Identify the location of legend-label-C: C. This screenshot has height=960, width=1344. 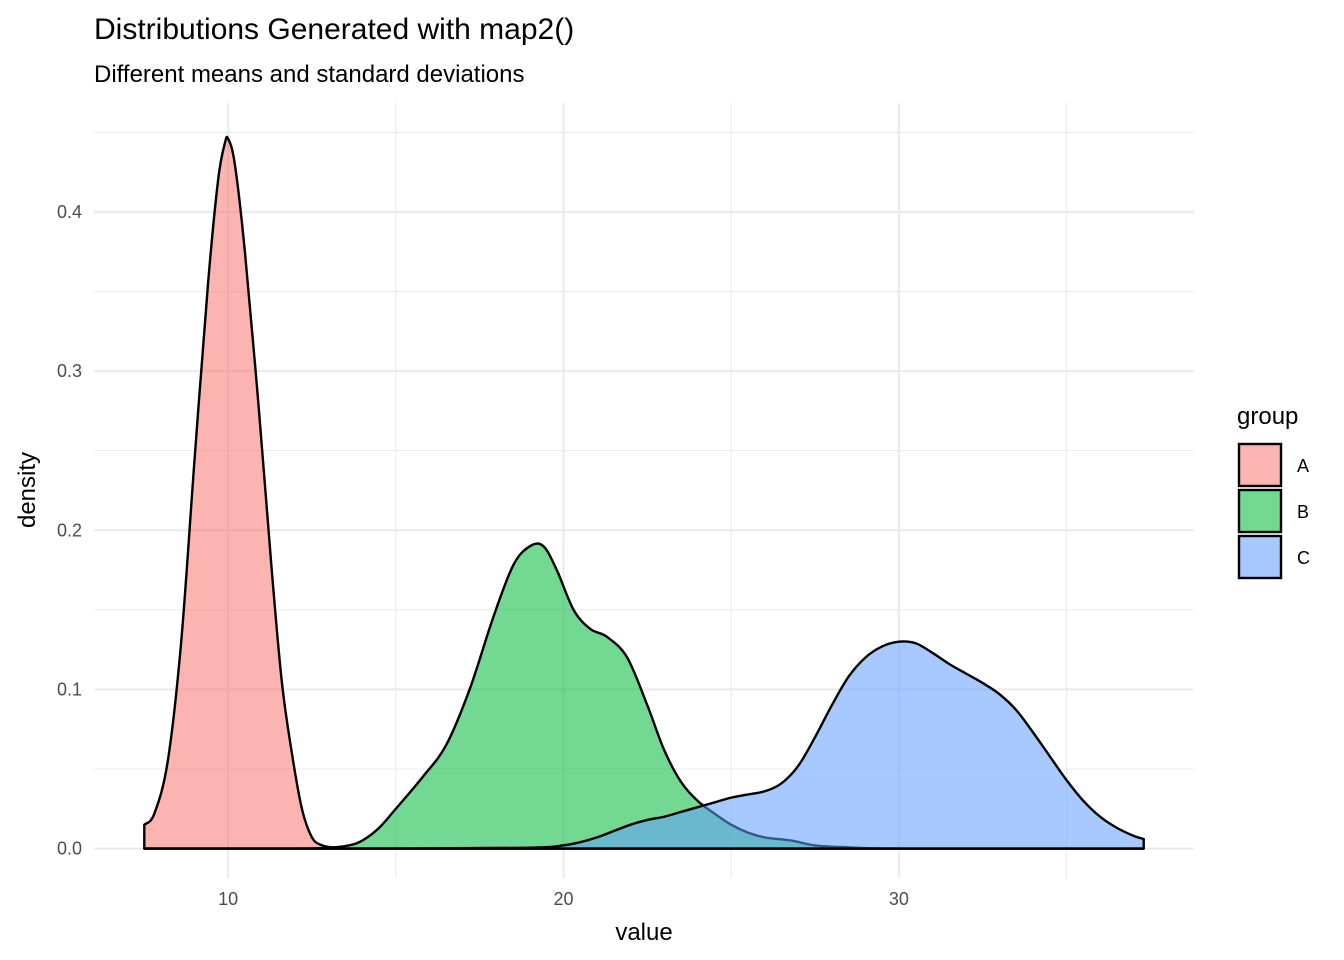
(1303, 558).